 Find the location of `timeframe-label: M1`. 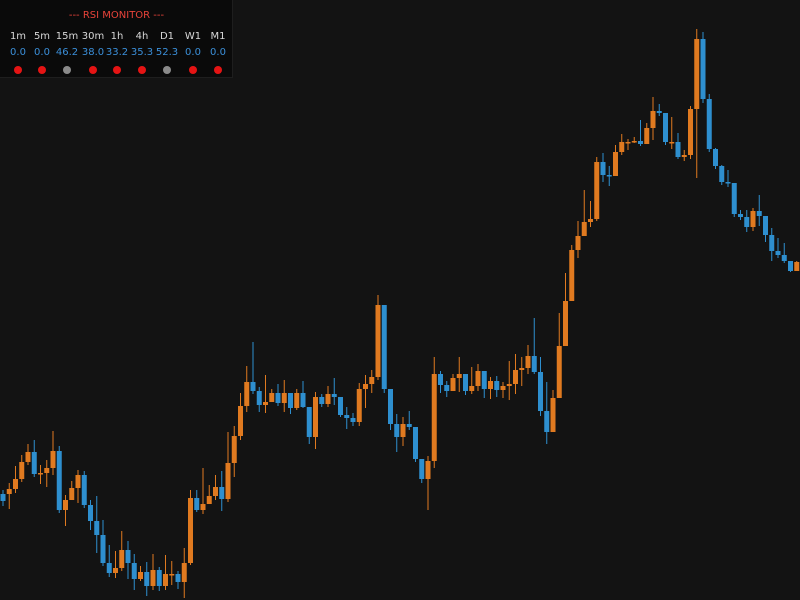

timeframe-label: M1 is located at coordinates (218, 36).